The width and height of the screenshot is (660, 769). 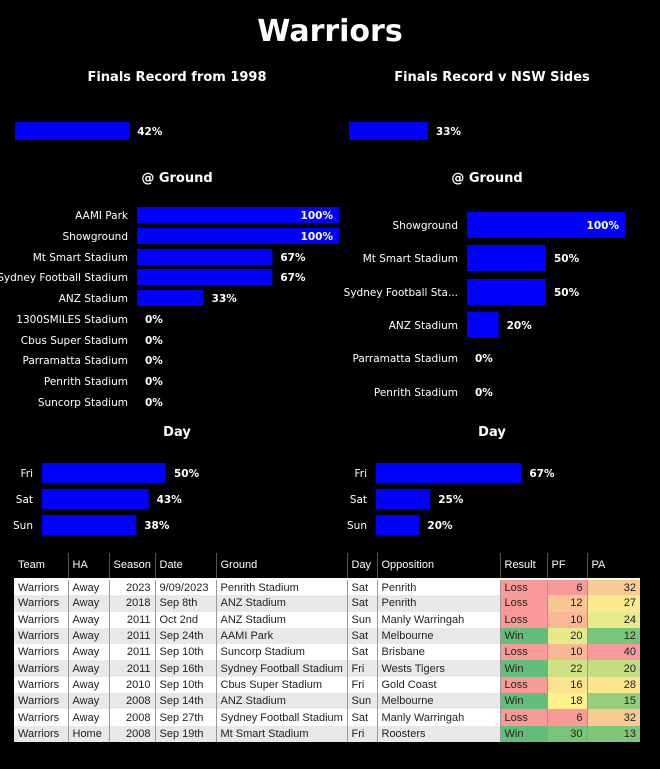 I want to click on table-cell-pa: 24, so click(x=613, y=619).